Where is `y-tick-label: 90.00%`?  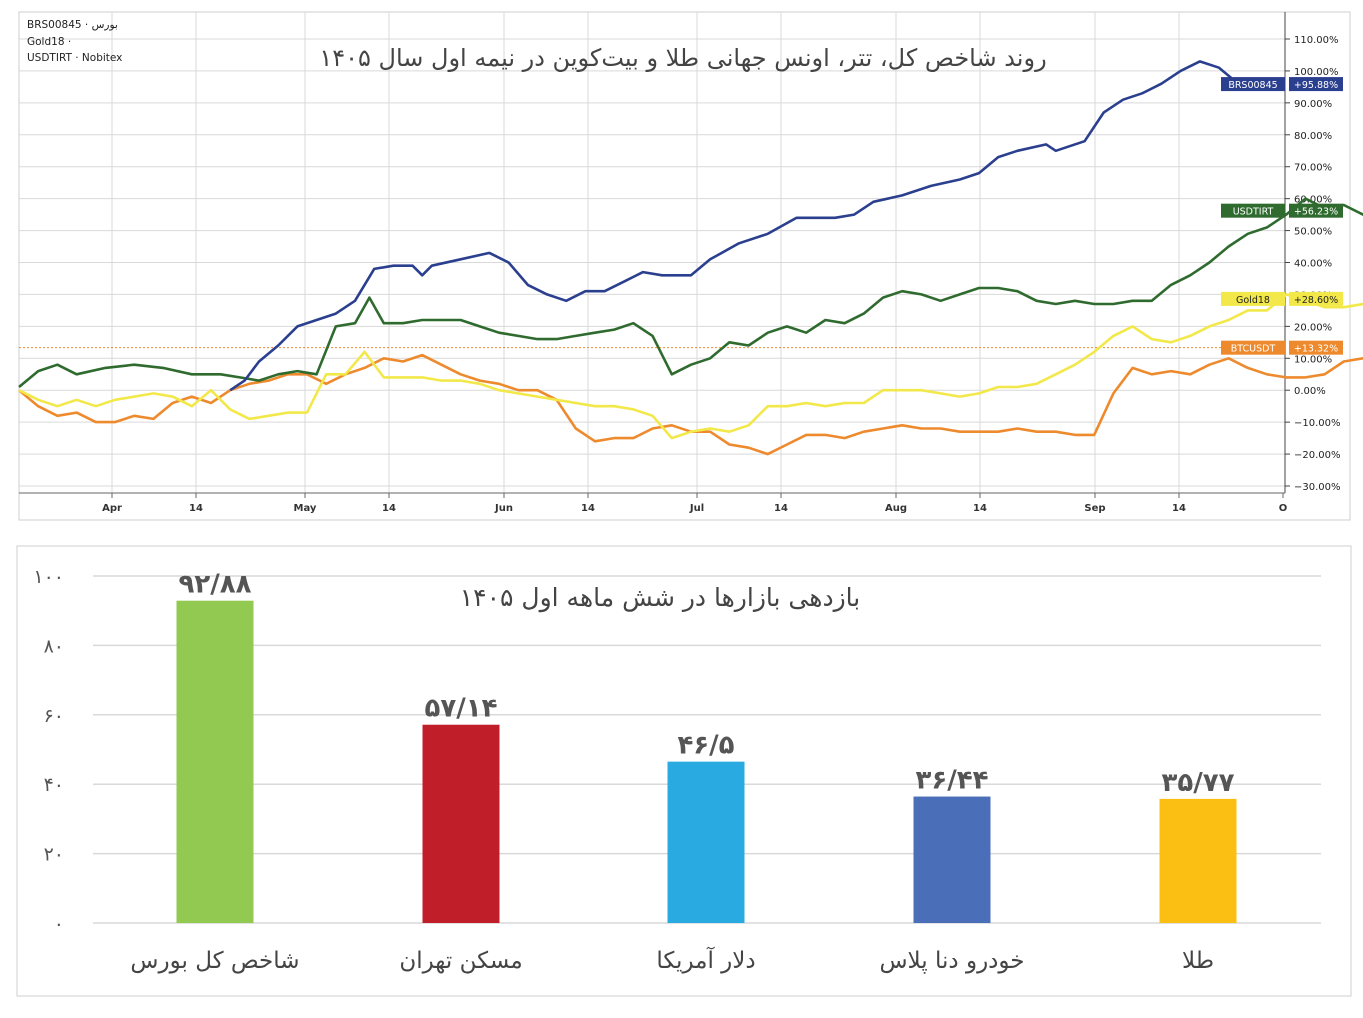
y-tick-label: 90.00% is located at coordinates (1313, 104).